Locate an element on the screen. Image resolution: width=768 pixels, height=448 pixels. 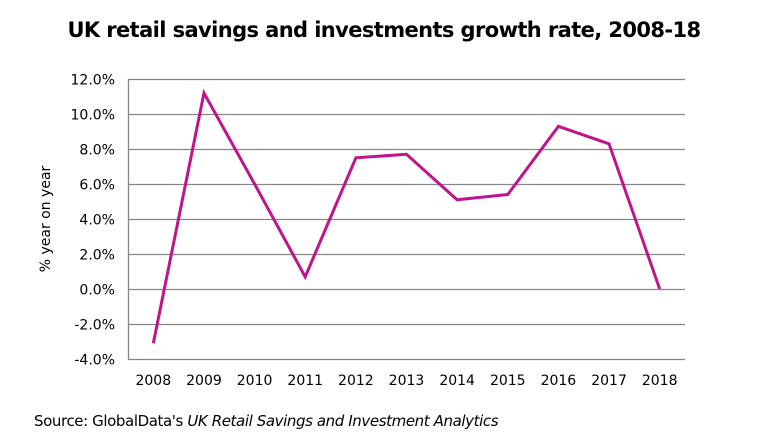
x-tick-label: 2013 is located at coordinates (407, 381).